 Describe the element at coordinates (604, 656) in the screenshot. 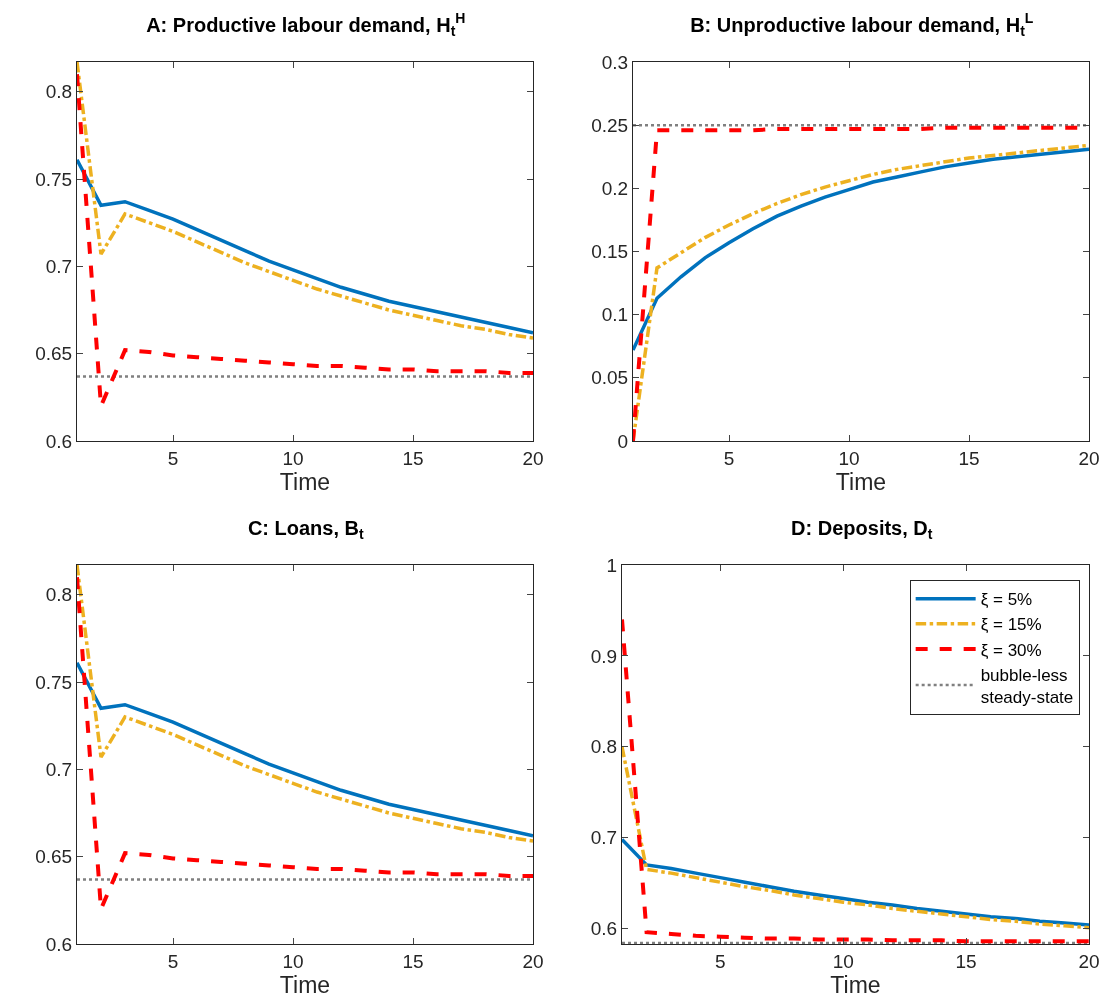

I see `y-tick-label: 0.9` at that location.